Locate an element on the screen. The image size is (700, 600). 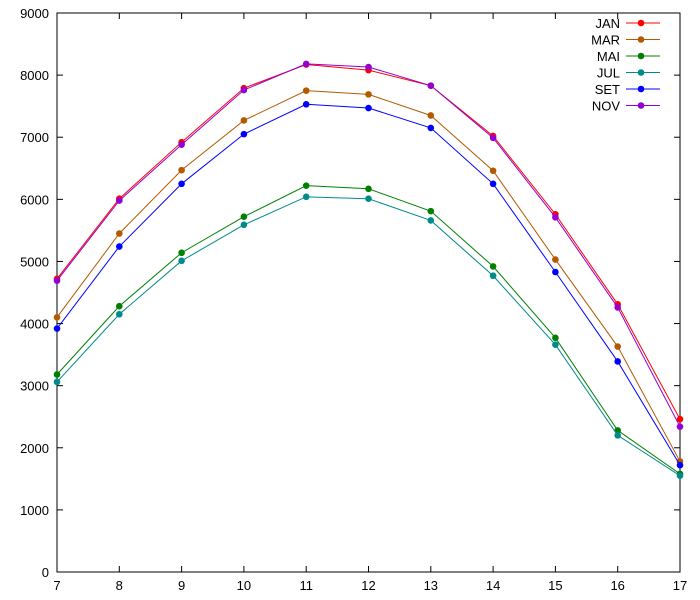
y-tick-label: 0 is located at coordinates (45, 572).